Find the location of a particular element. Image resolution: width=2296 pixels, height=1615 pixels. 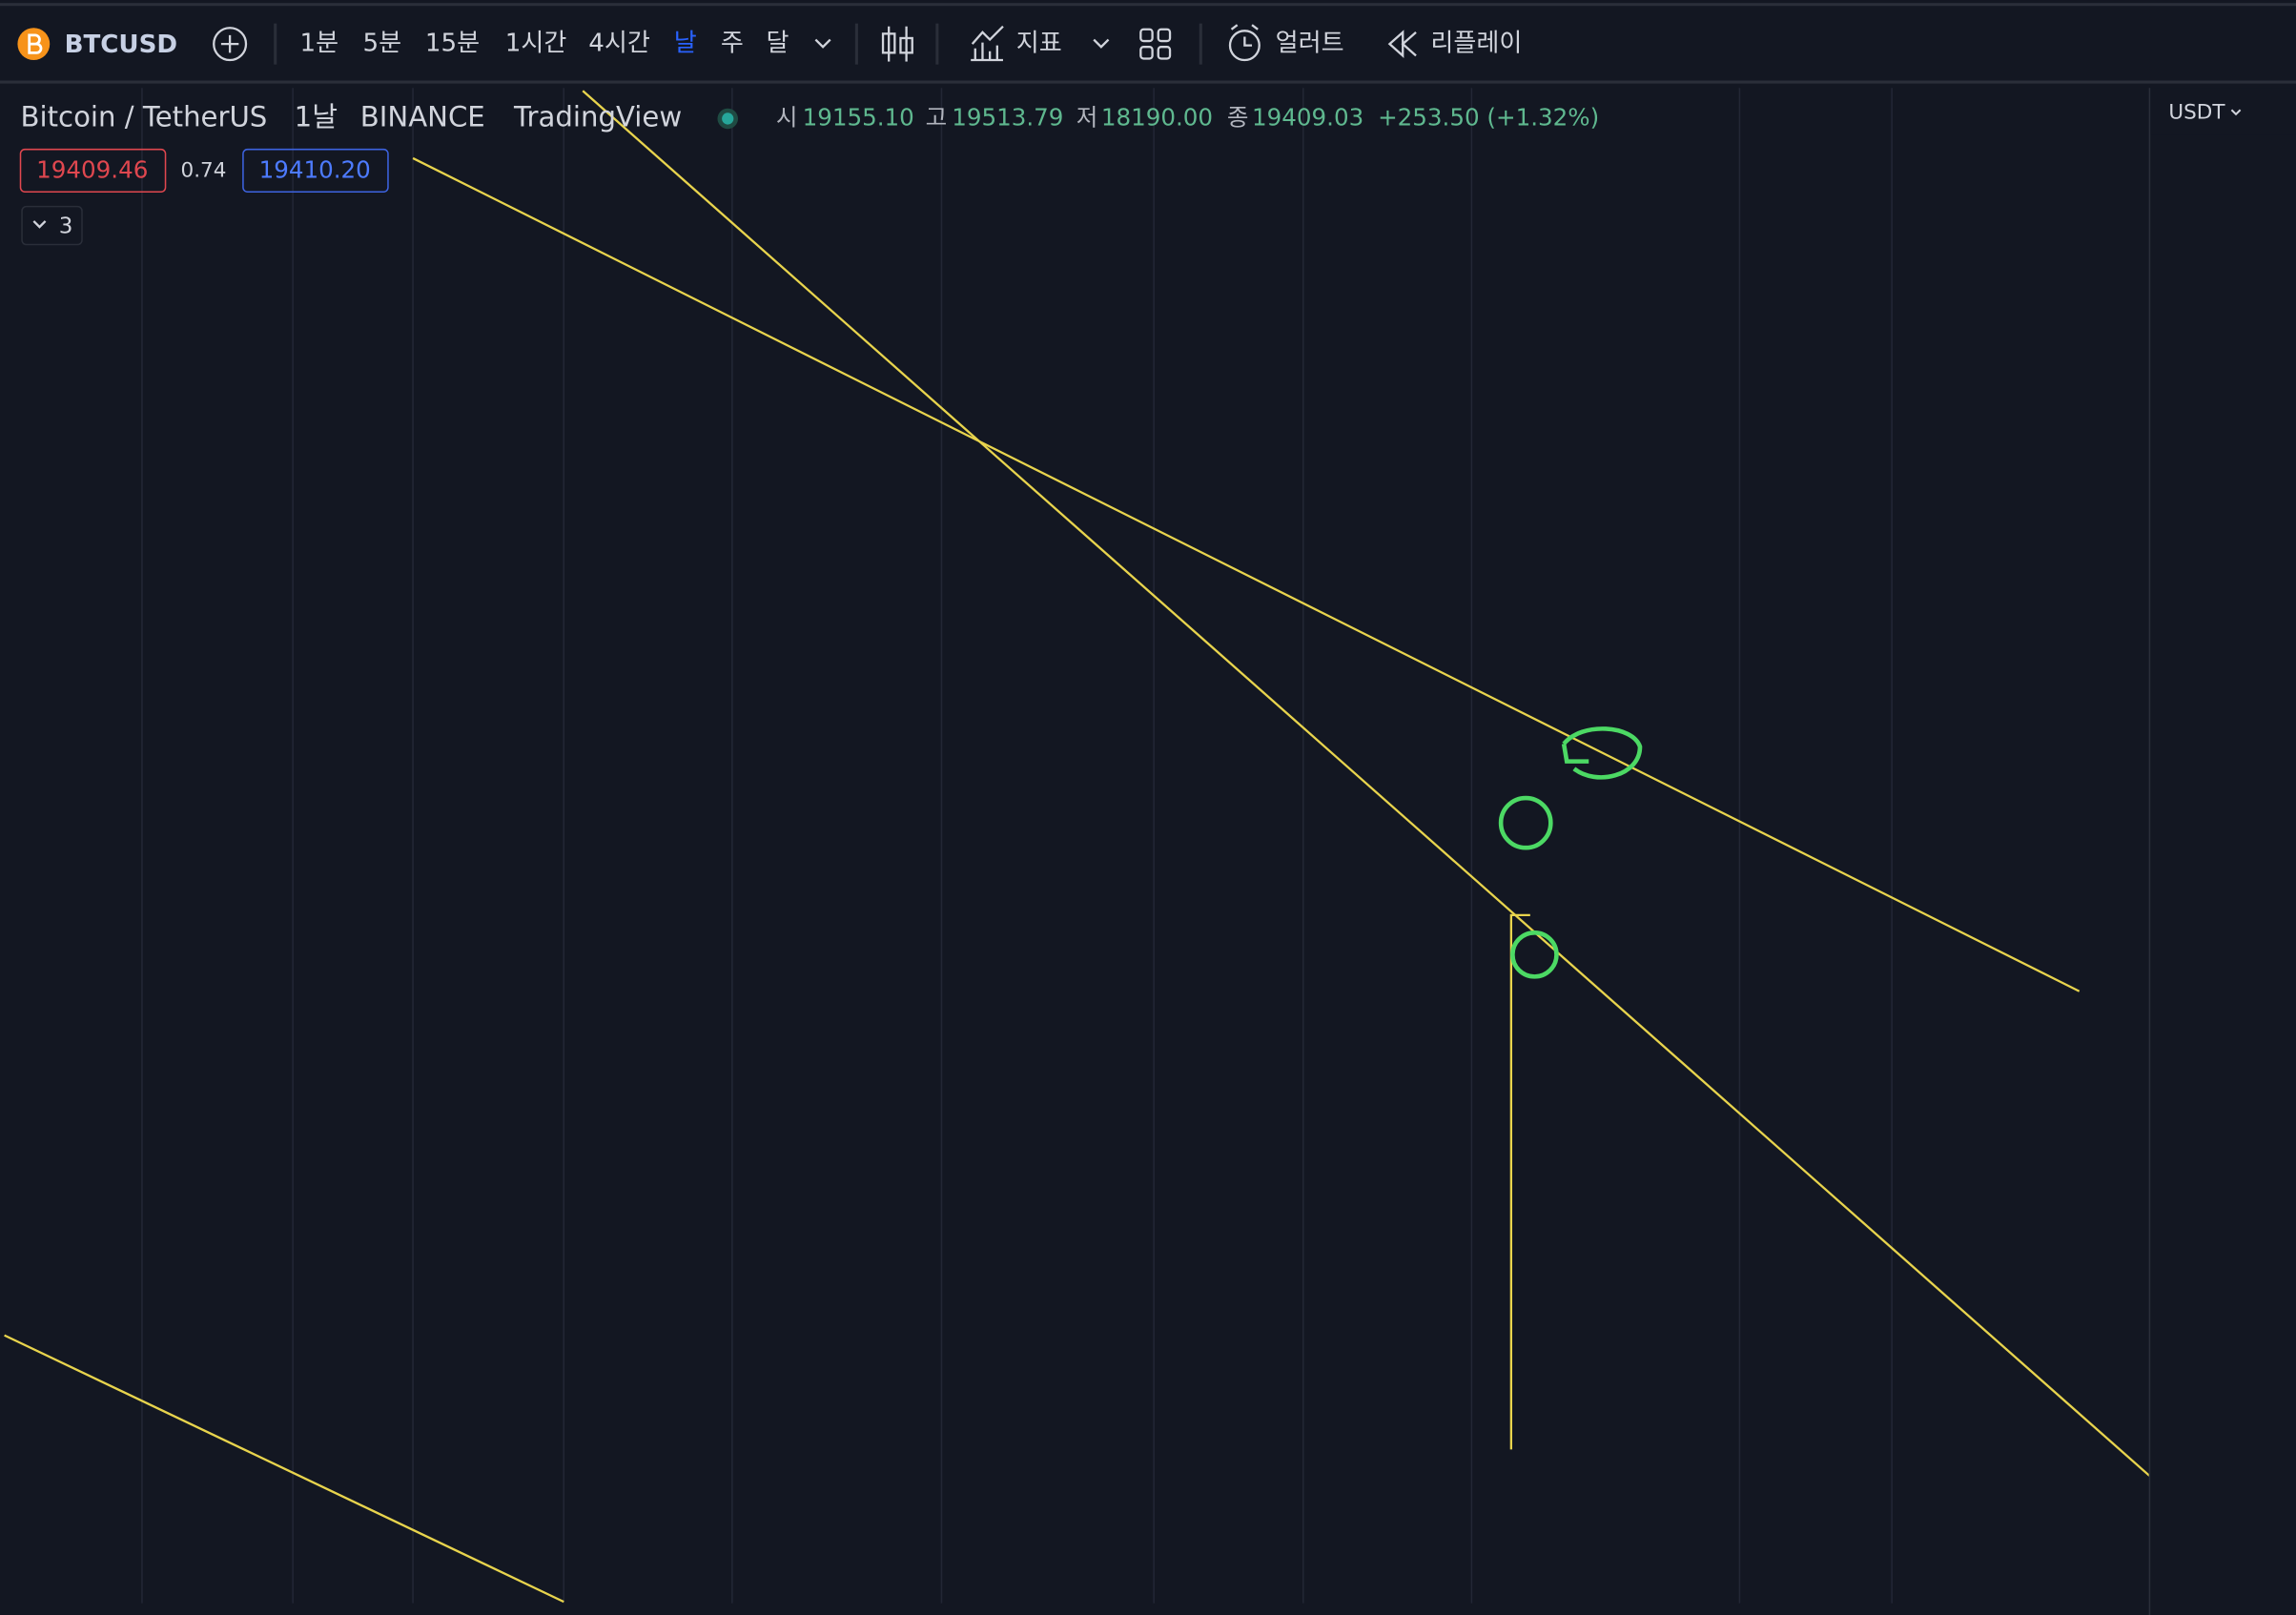

spread: 0.74 is located at coordinates (204, 171).